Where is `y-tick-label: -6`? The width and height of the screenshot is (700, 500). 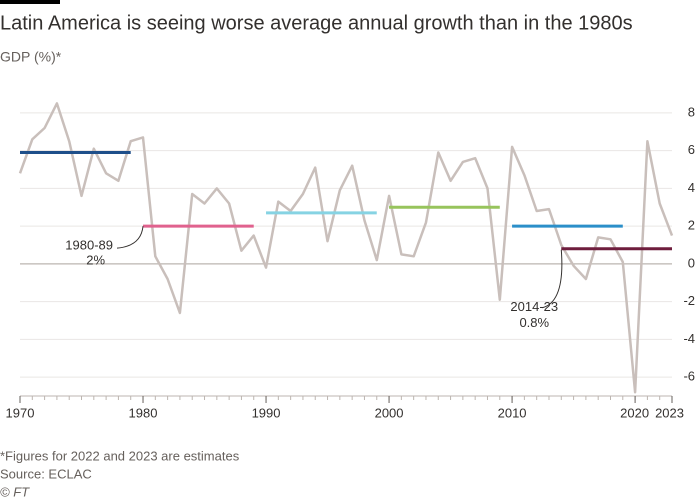 y-tick-label: -6 is located at coordinates (689, 376).